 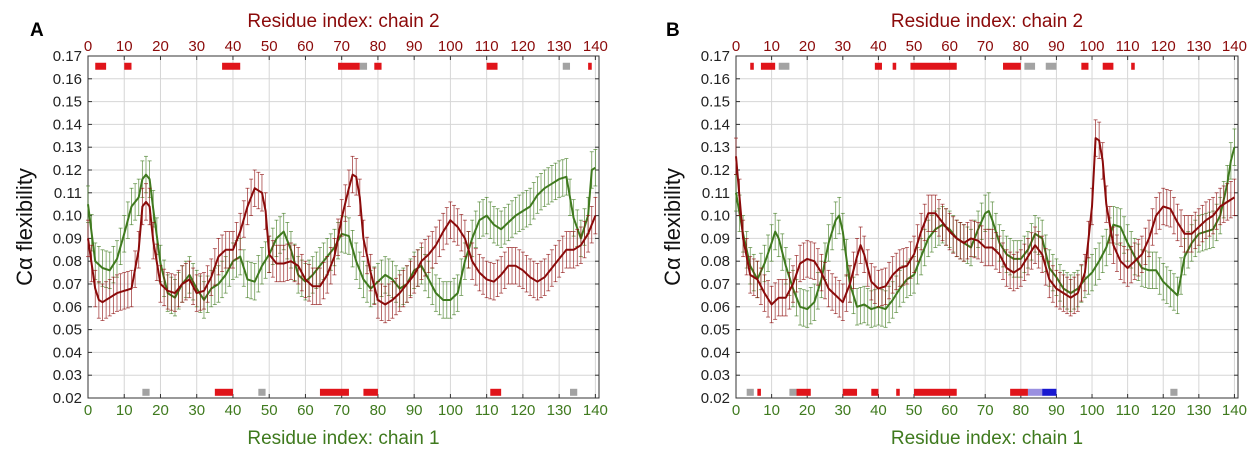 What do you see at coordinates (88, 410) in the screenshot?
I see `x-tick-label-bottom: 0` at bounding box center [88, 410].